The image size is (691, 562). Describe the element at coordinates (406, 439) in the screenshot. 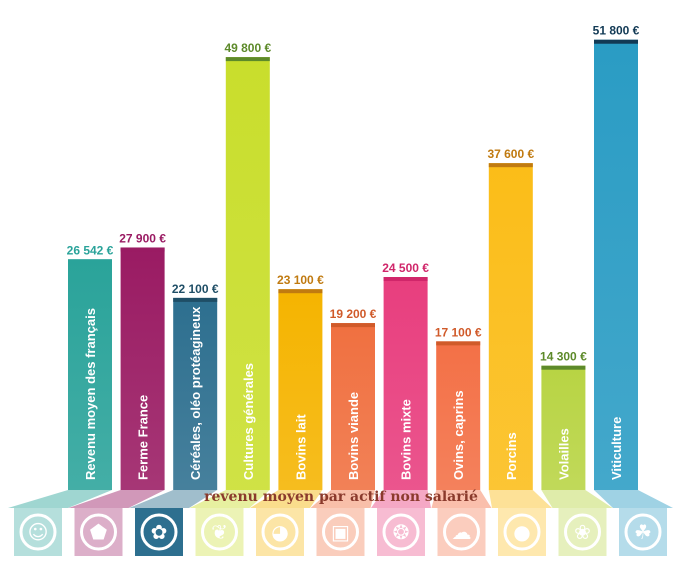

I see `category-label-6: Bovins mixte` at that location.